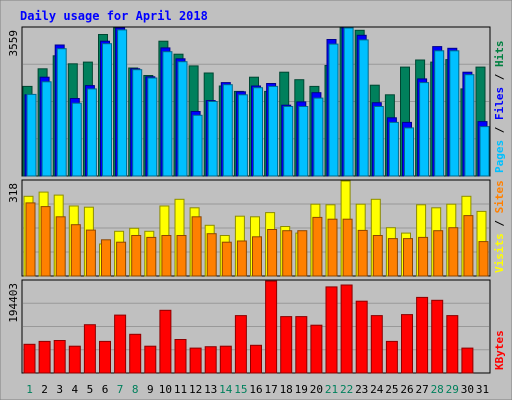 This screenshot has height=400, width=512. I want to click on x-tick-label: 26, so click(406, 389).